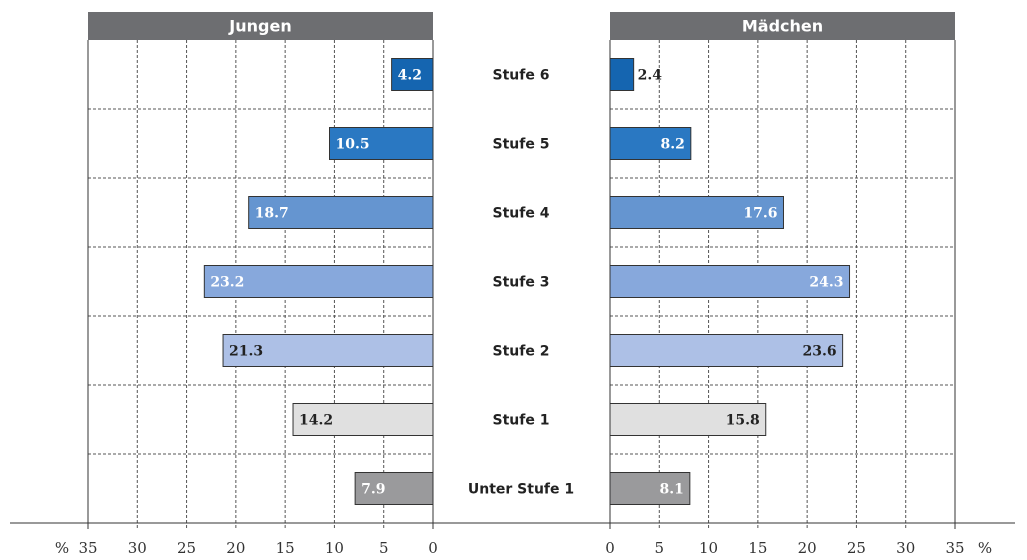 The image size is (1027, 560). I want to click on value-label: 8.1, so click(671, 490).